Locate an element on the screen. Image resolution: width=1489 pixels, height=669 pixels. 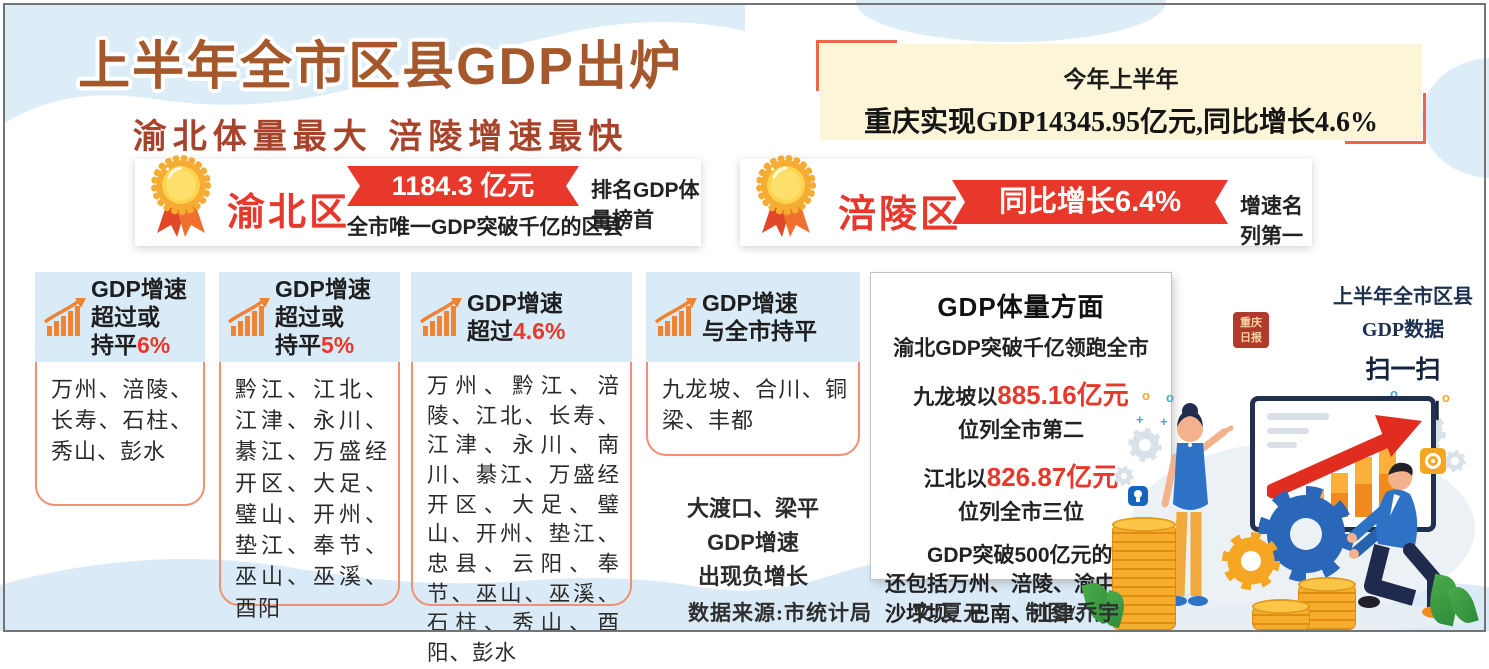
panel-lead: 渝北GDP突破千亿领跑全市 is located at coordinates (1021, 348).